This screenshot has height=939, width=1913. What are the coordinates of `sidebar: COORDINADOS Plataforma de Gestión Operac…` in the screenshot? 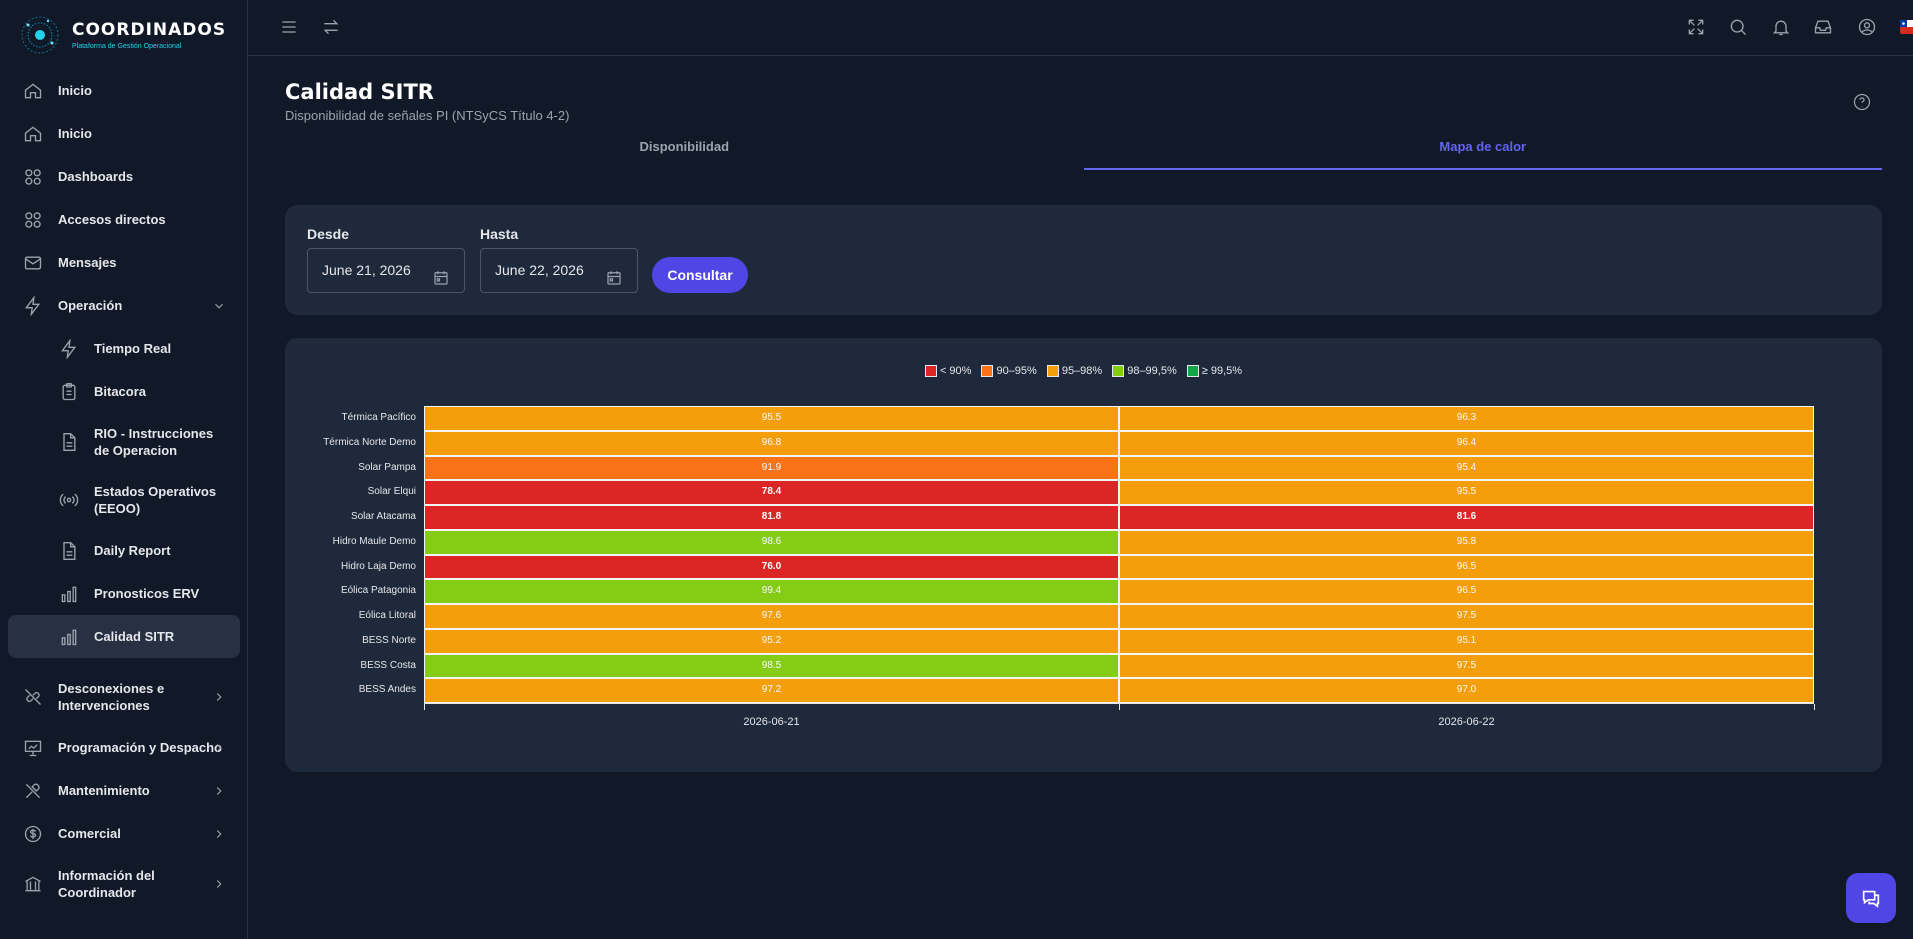 It's located at (124, 469).